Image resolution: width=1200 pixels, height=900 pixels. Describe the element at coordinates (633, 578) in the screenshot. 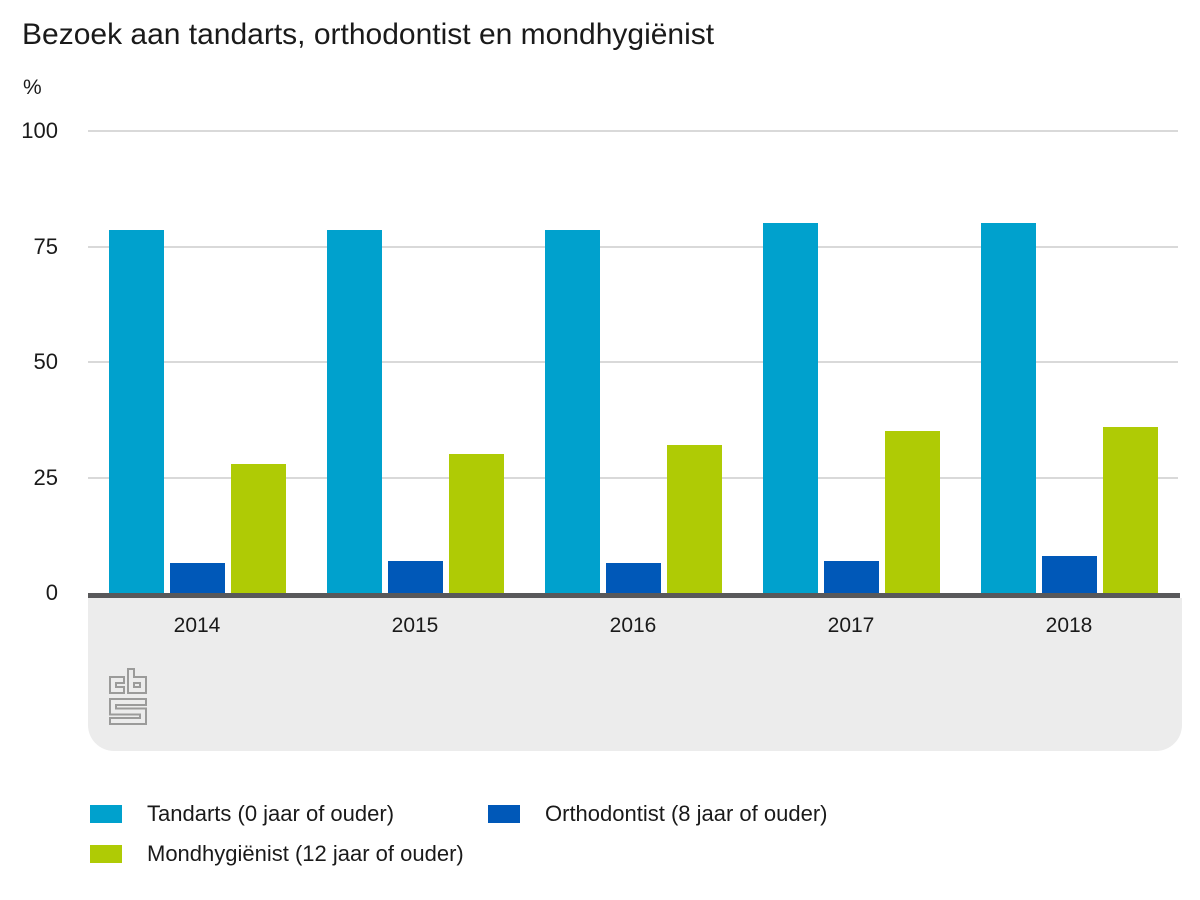

I see `bar-orthodontist-2016` at that location.